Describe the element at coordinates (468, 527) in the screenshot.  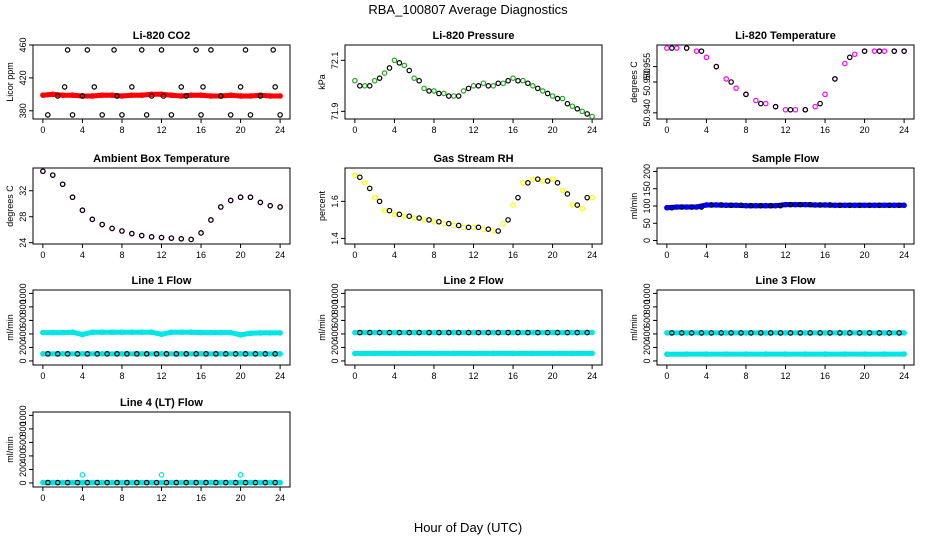
I see `figure-x-axis-label: Hour of Day (UTC)` at that location.